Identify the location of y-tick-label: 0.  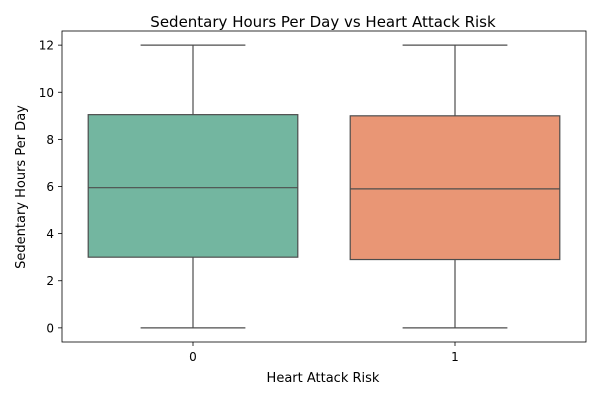
(50, 328).